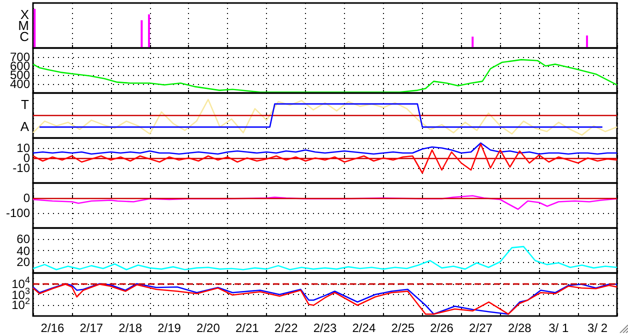 This screenshot has width=628, height=334. What do you see at coordinates (208, 327) in the screenshot?
I see `x-tick-label: 2/20` at bounding box center [208, 327].